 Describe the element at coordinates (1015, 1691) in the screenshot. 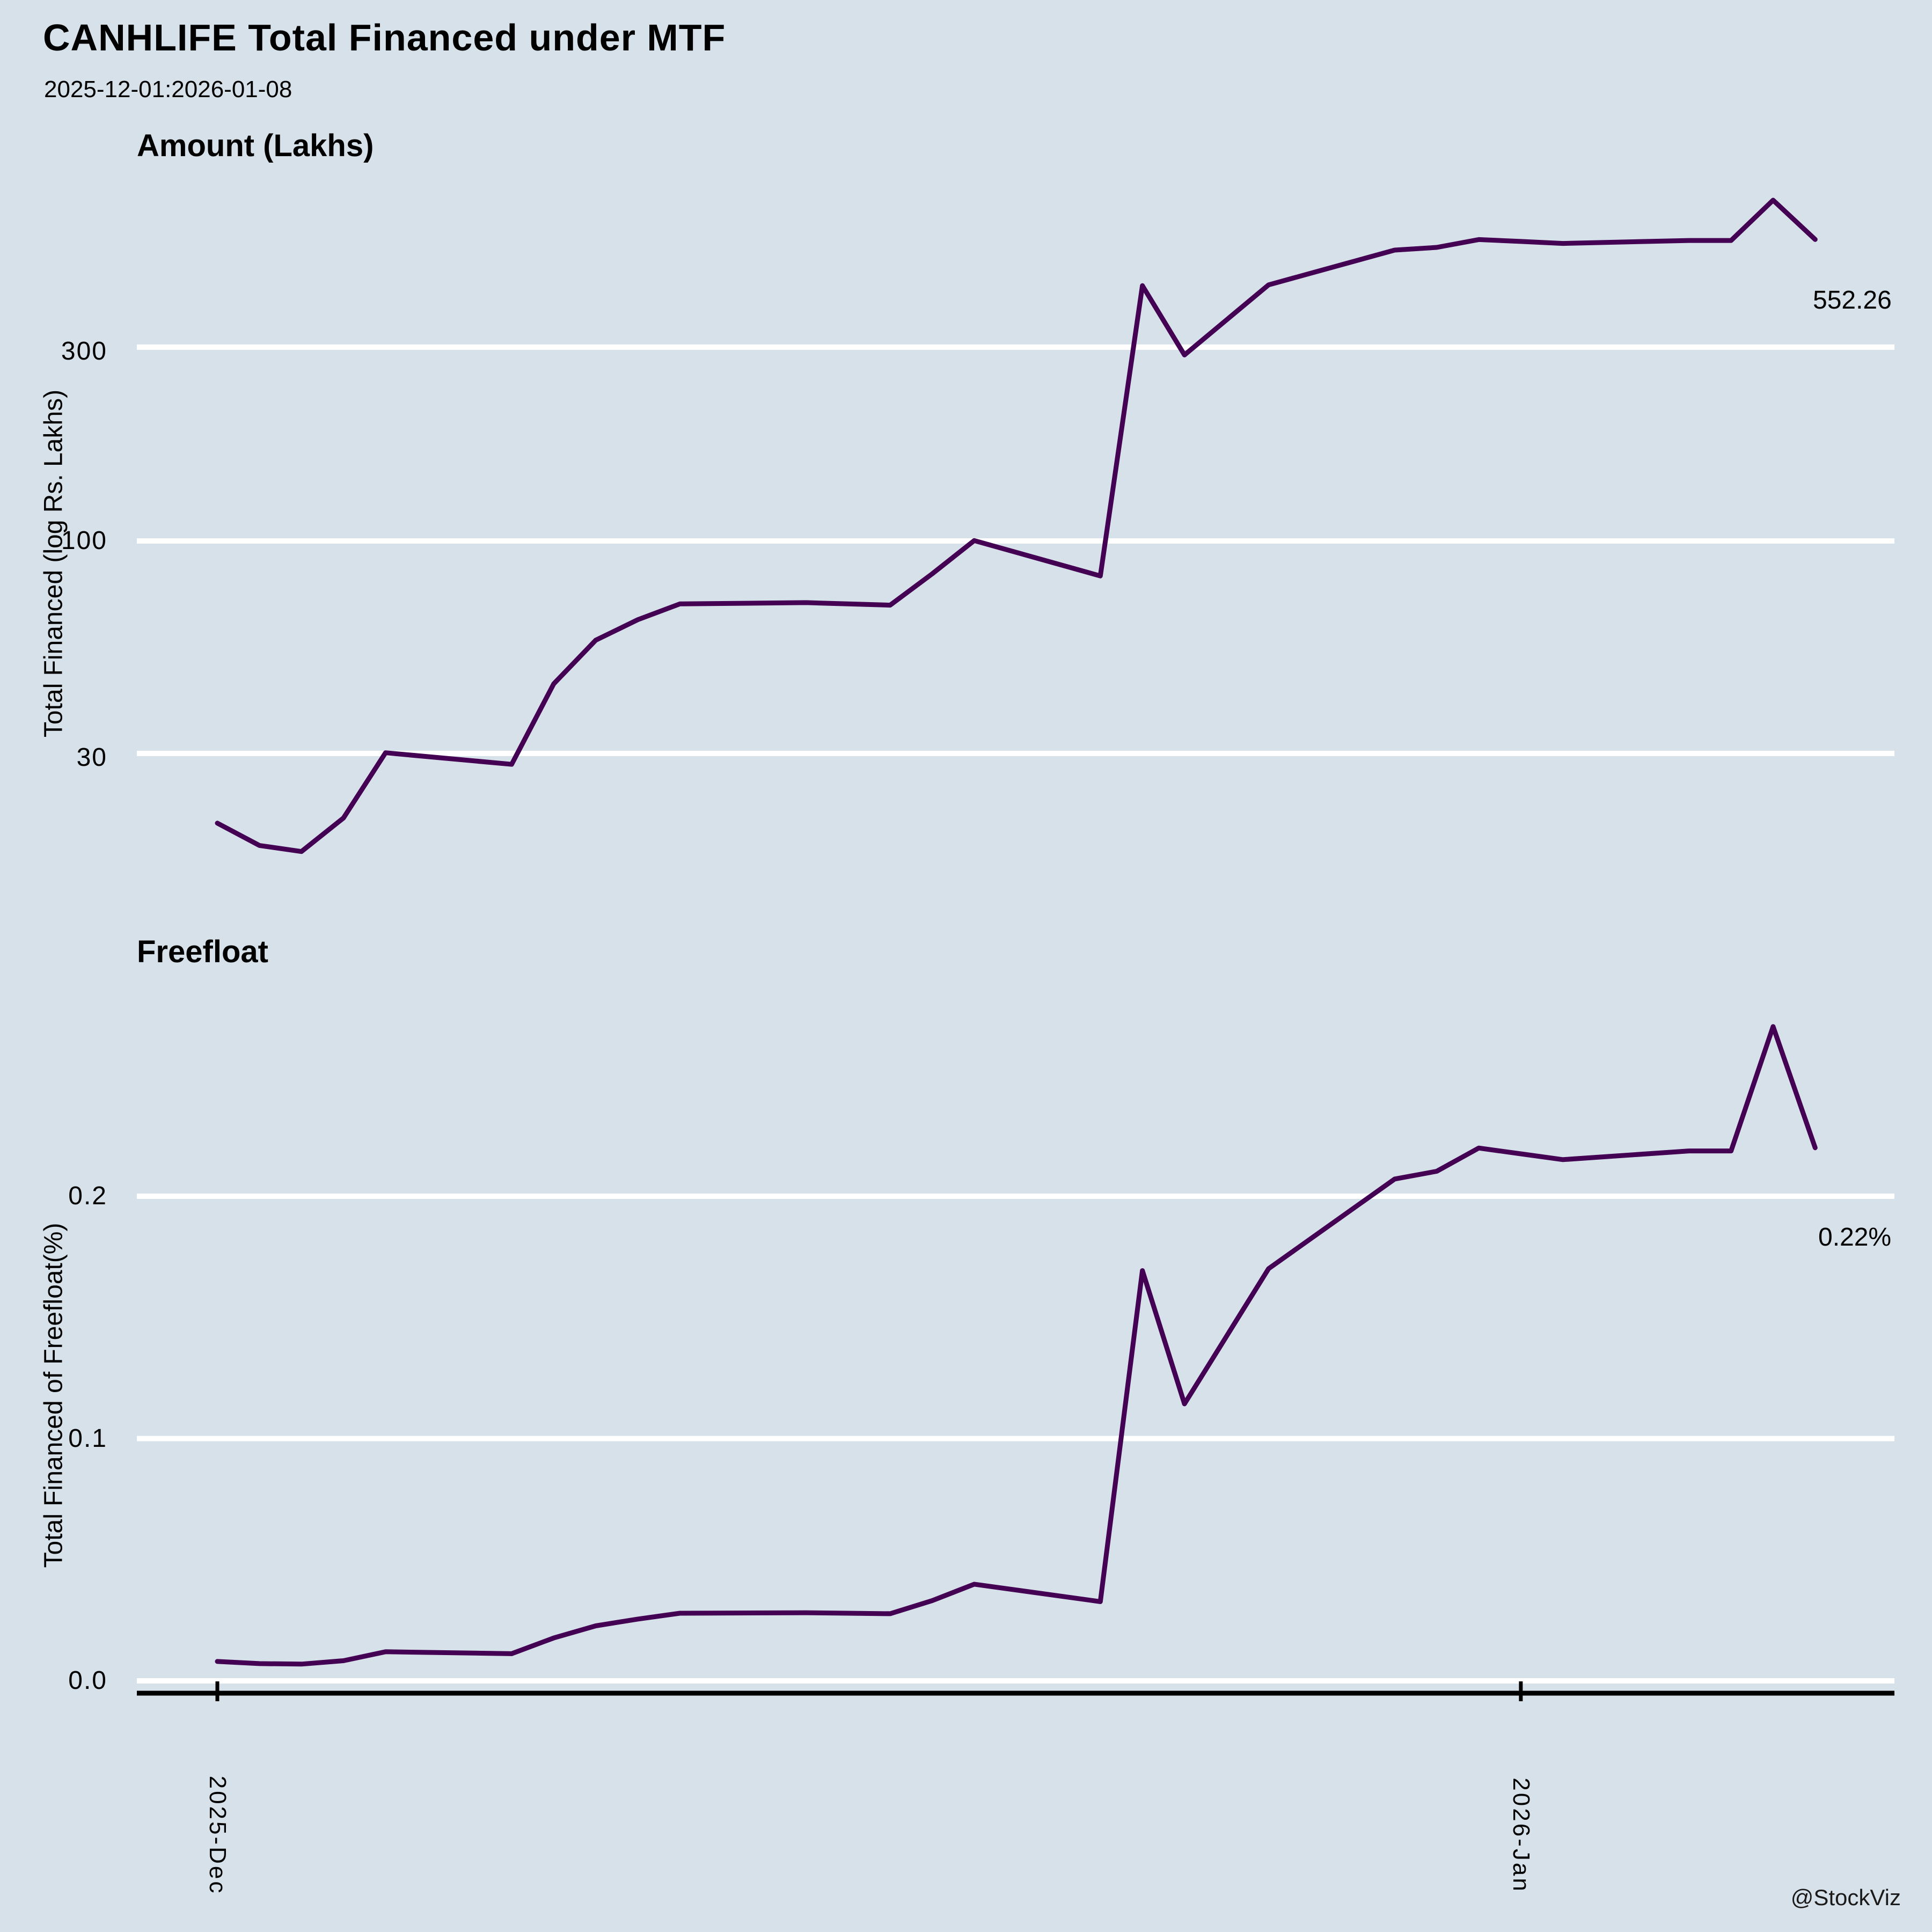

I see `x-axis` at that location.